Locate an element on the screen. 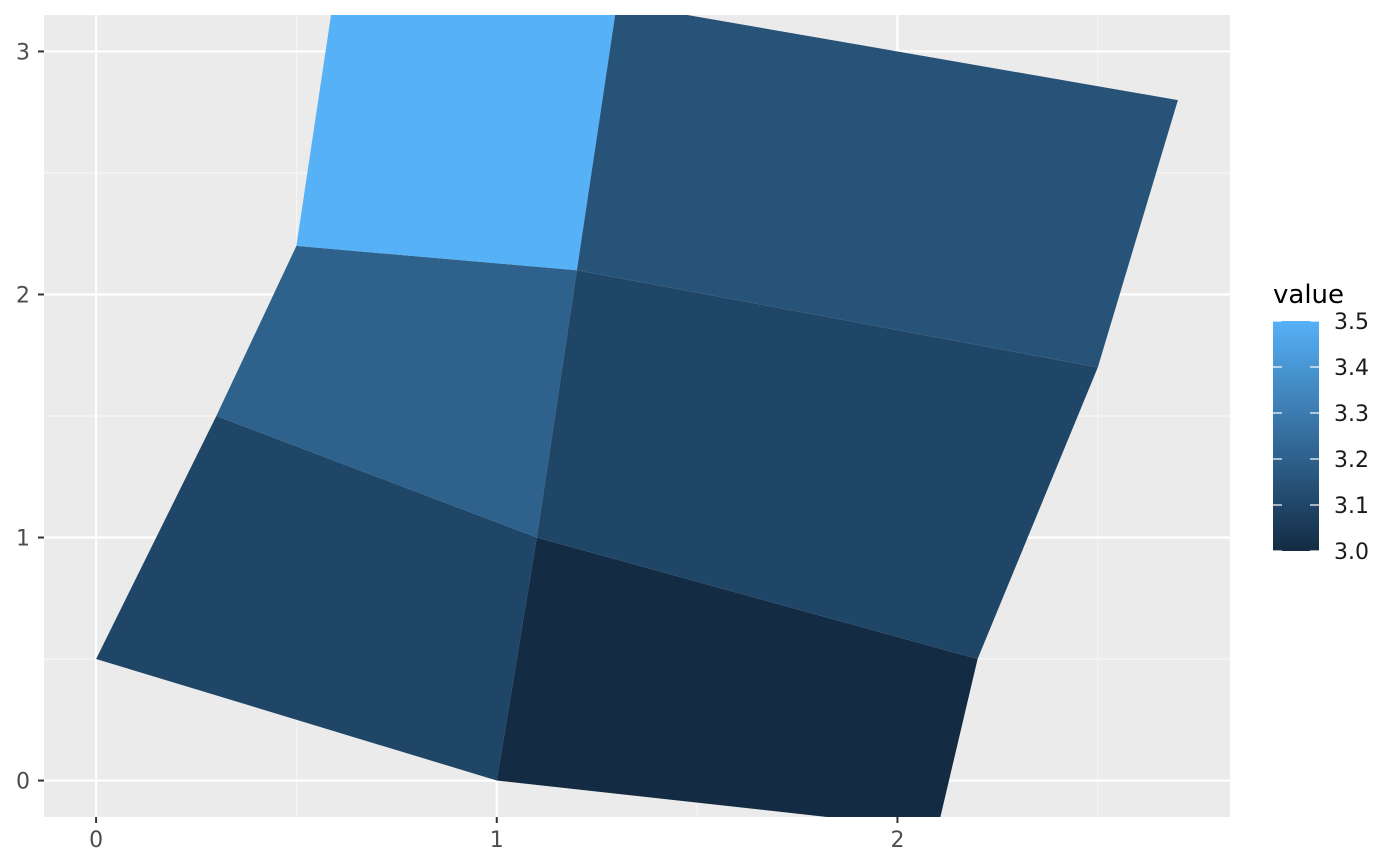 This screenshot has height=866, width=1400. legend: value 3.5 3.4 3.3 3.2 3.1 3.0 is located at coordinates (1321, 422).